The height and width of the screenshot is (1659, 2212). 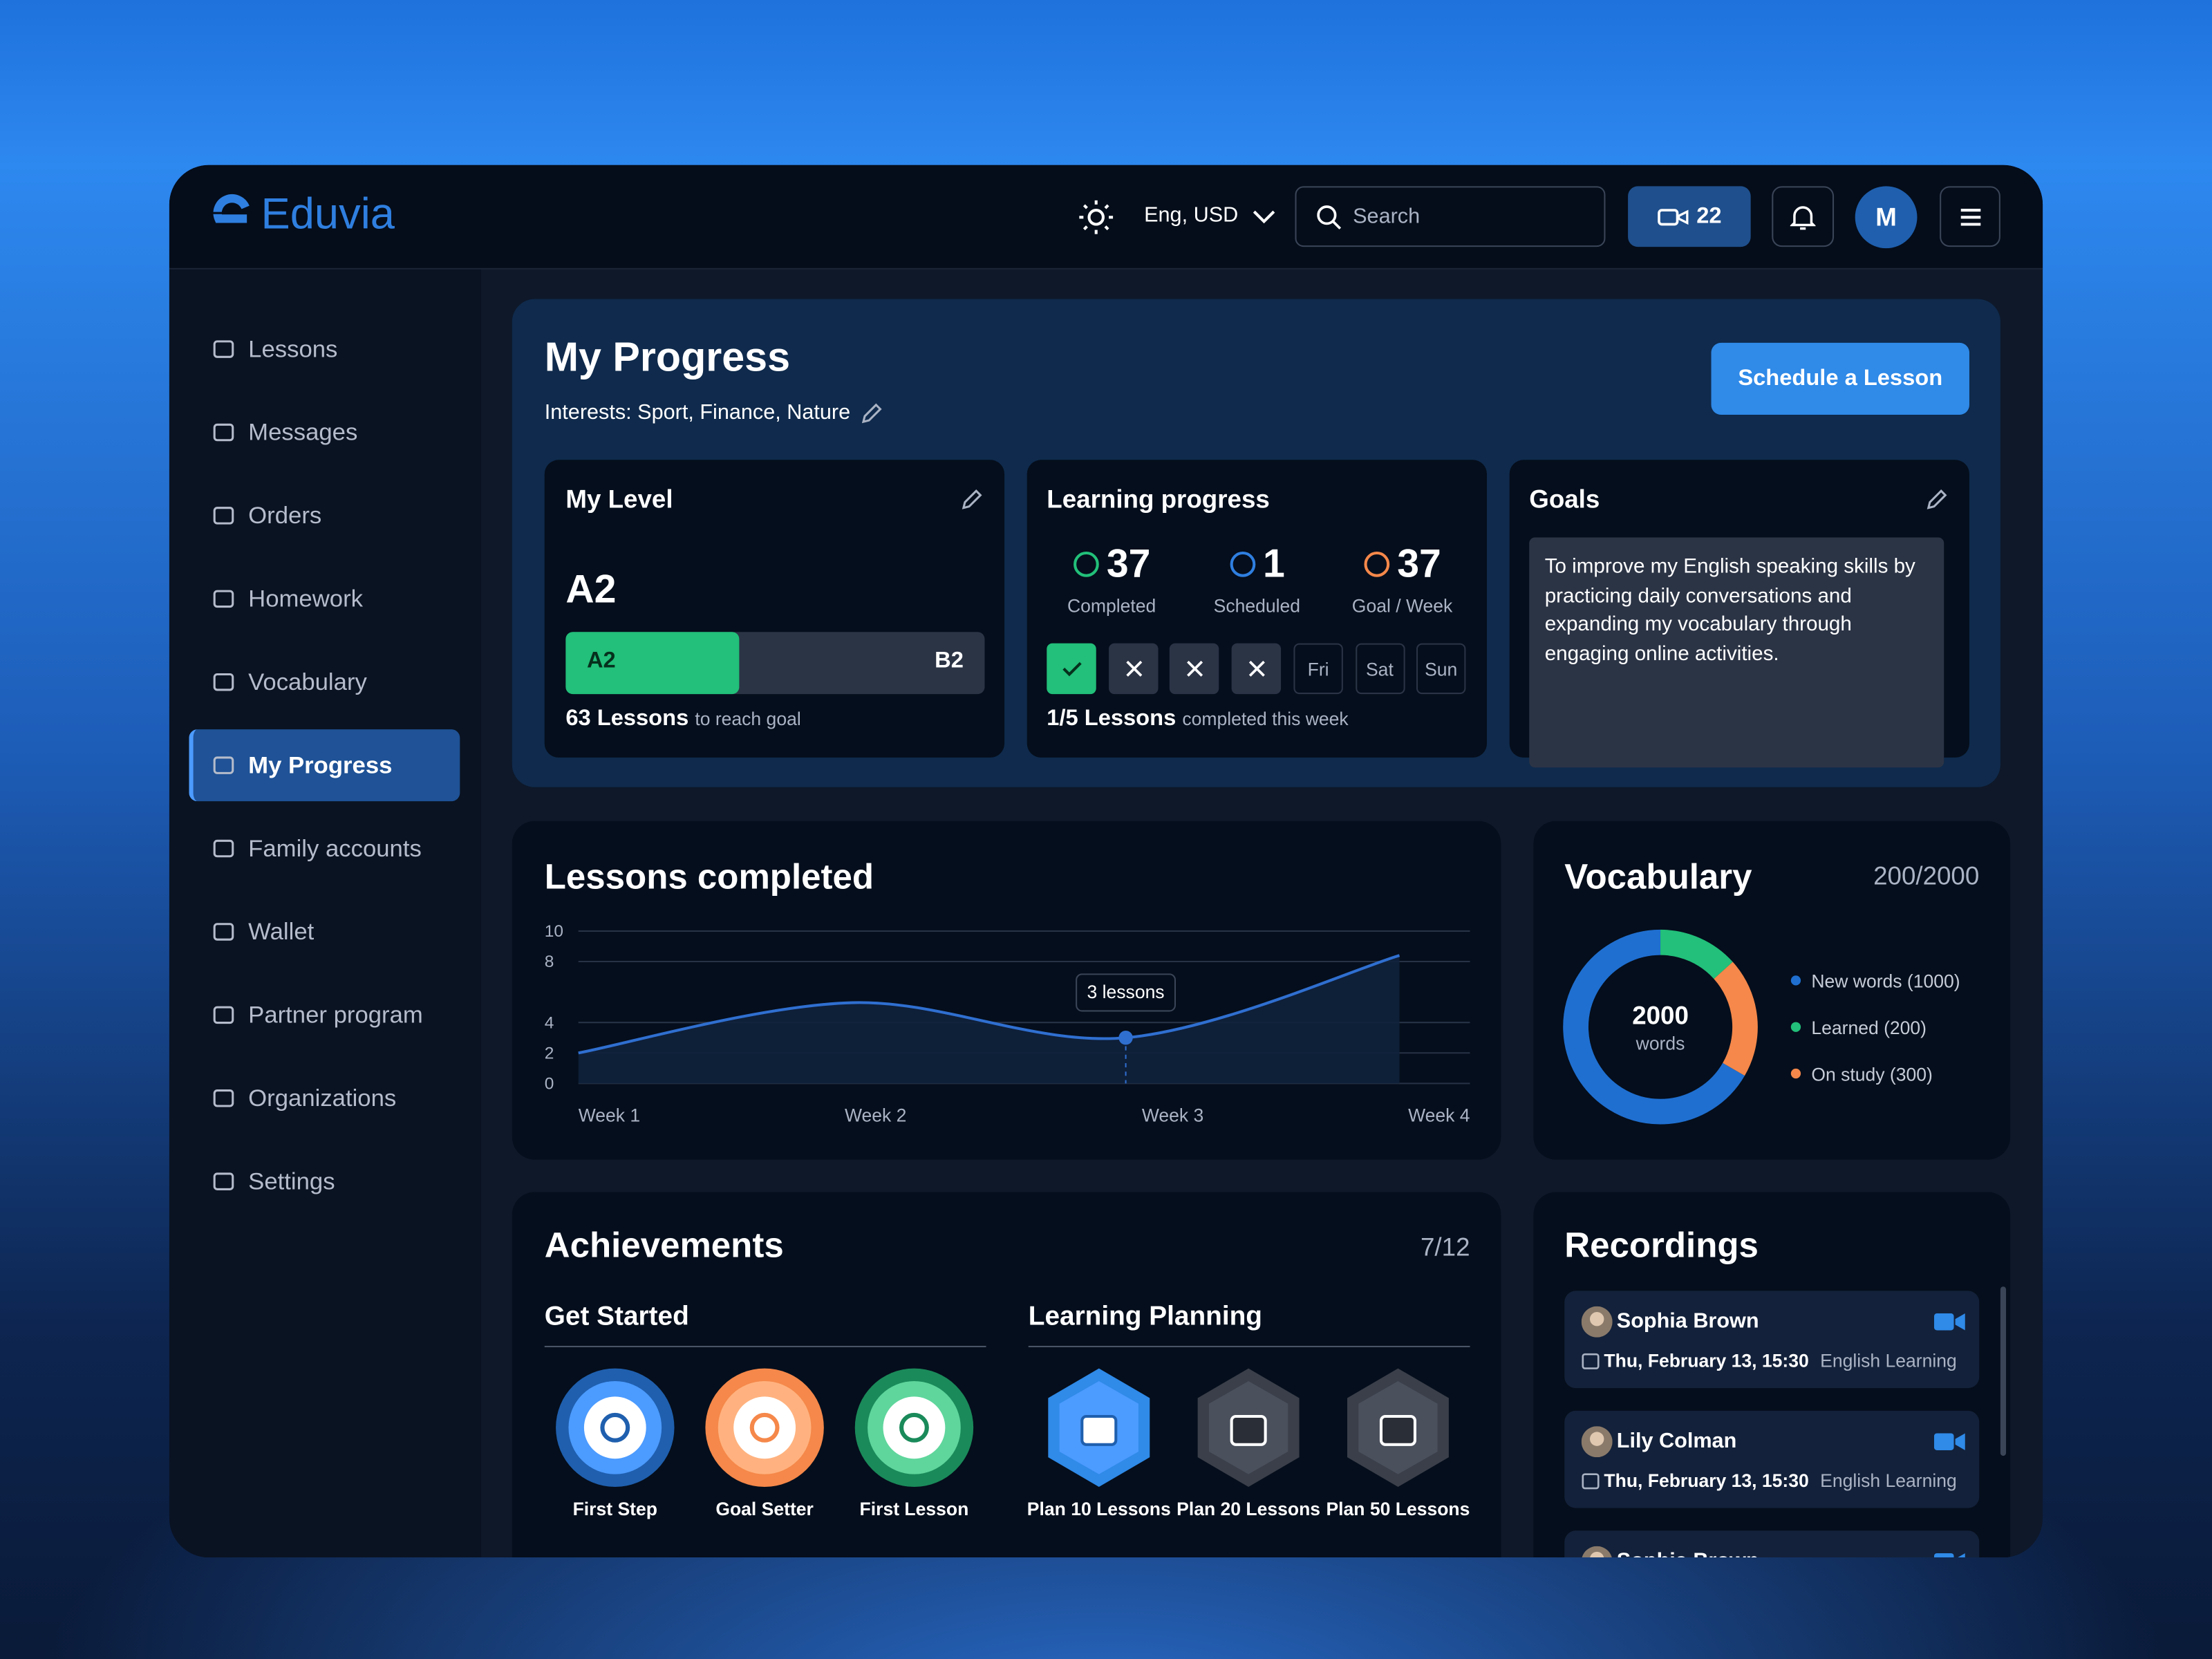 What do you see at coordinates (1564, 500) in the screenshot?
I see `card-title: Goals` at bounding box center [1564, 500].